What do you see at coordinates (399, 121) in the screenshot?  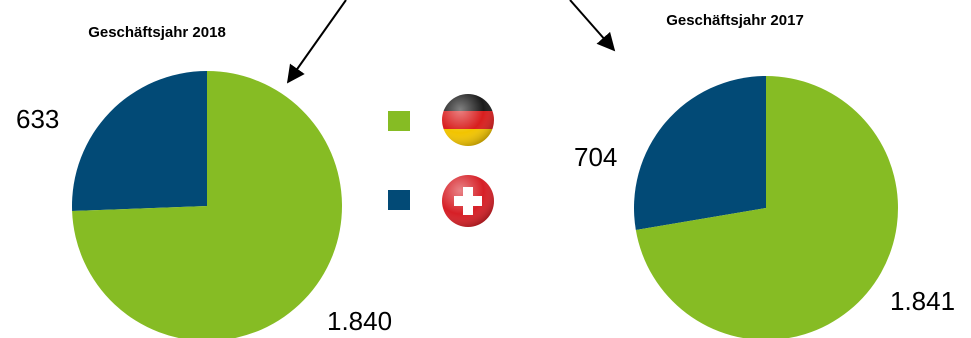 I see `legend-swatch-germany` at bounding box center [399, 121].